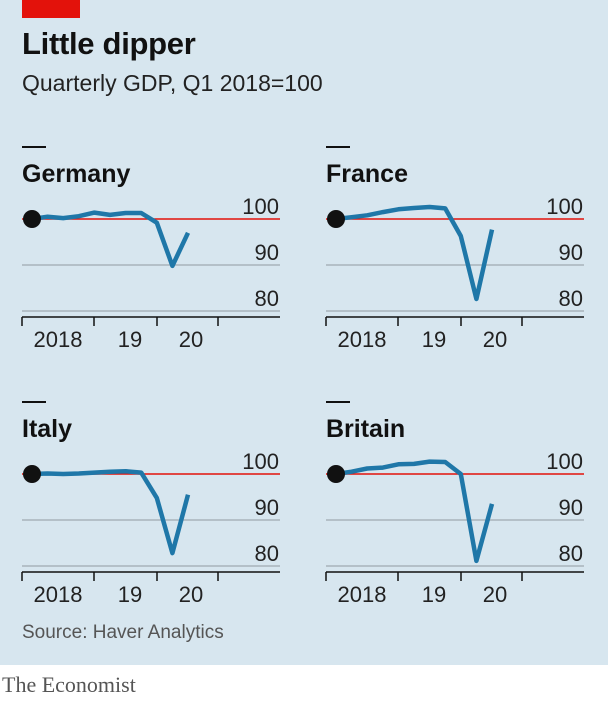 This screenshot has width=608, height=701. Describe the element at coordinates (51, 9) in the screenshot. I see `brand-red-tag` at that location.